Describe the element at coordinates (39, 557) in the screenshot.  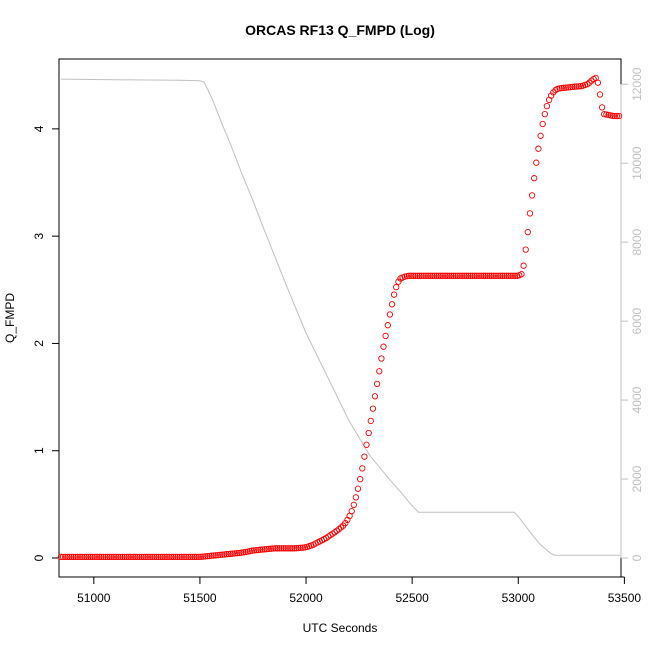
I see `y-tick-label: 0` at that location.